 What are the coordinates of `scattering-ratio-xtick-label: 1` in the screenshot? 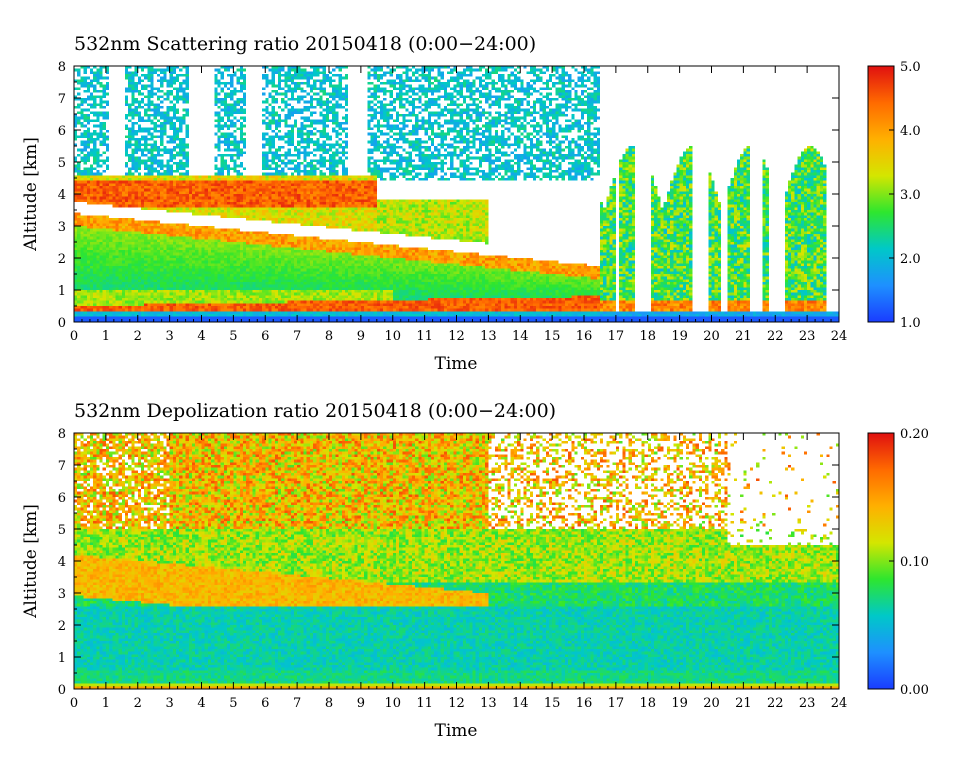 It's located at (106, 336).